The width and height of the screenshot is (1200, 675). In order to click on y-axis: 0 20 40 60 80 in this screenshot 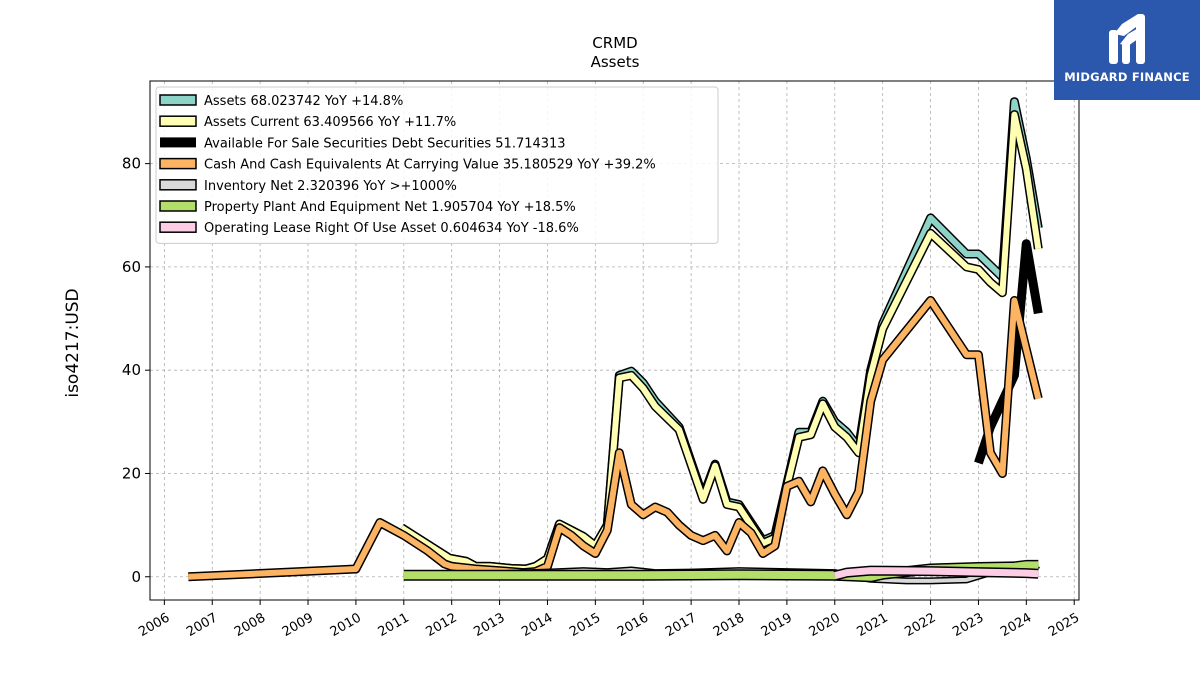, I will do `click(136, 370)`.